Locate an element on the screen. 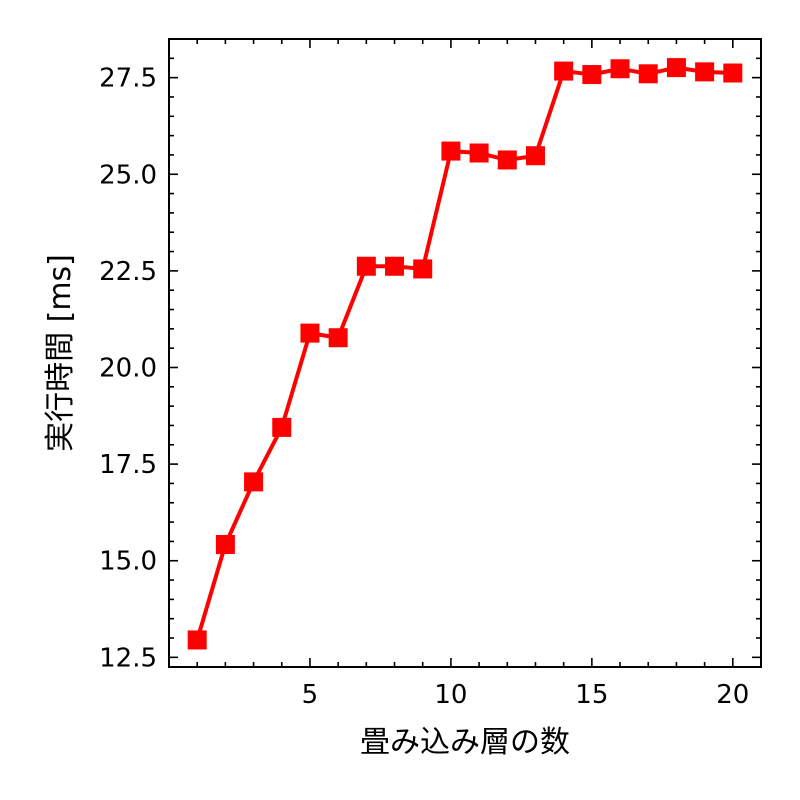  y-tick-label: 12.5 is located at coordinates (128, 658).